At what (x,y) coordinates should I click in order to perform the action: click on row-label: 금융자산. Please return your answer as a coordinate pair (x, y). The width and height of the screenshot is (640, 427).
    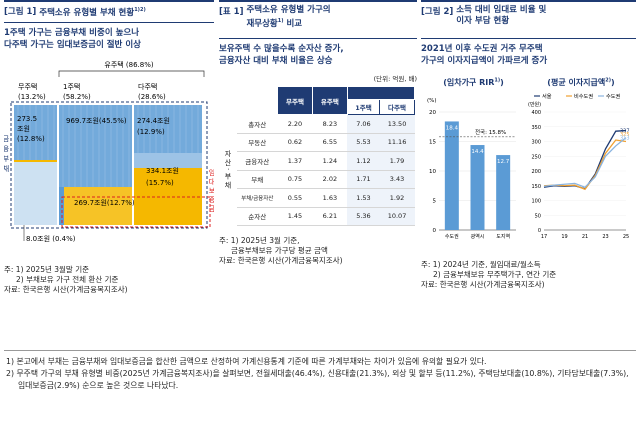
    Looking at the image, I should click on (257, 161).